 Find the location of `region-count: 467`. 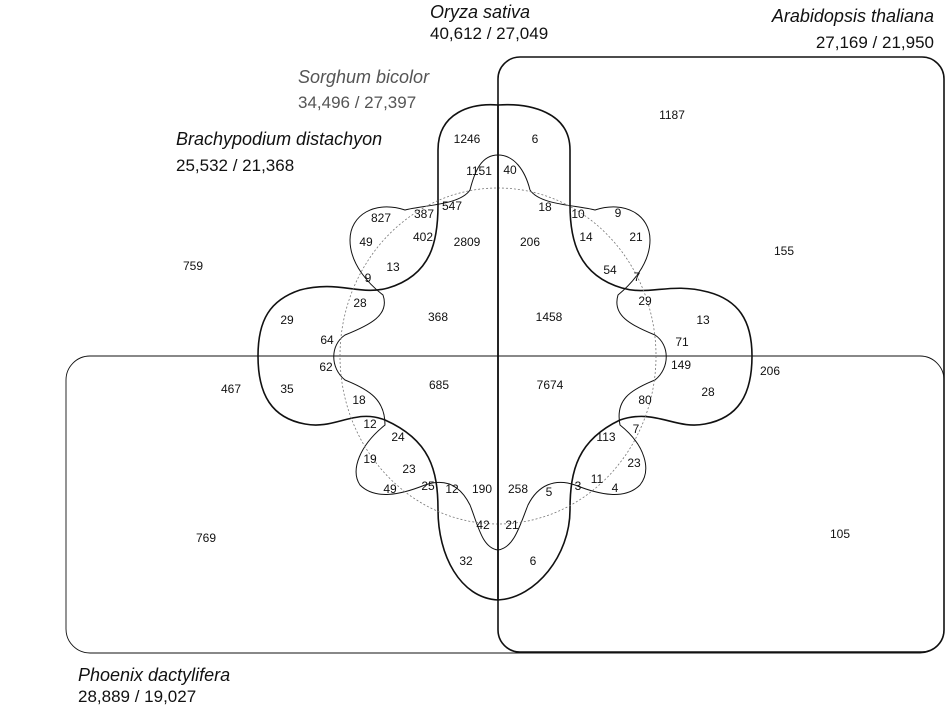

region-count: 467 is located at coordinates (231, 389).